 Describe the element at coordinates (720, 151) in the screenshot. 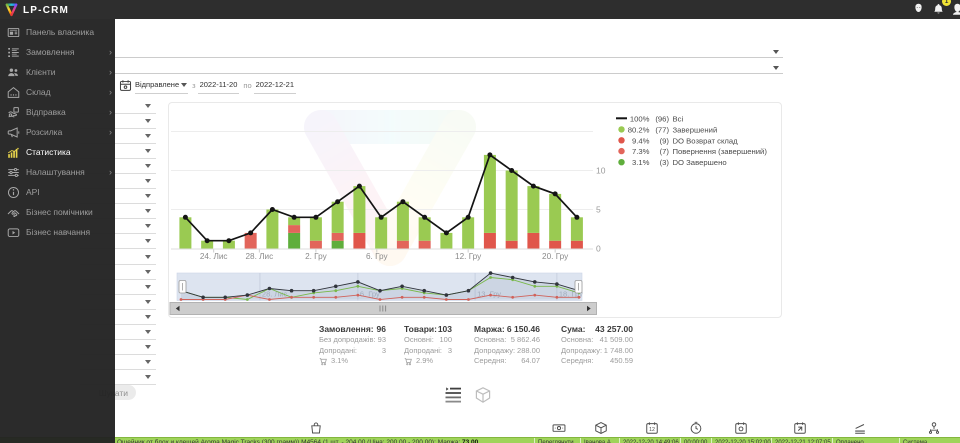

I see `svg-text: Повернення (завершений)` at that location.